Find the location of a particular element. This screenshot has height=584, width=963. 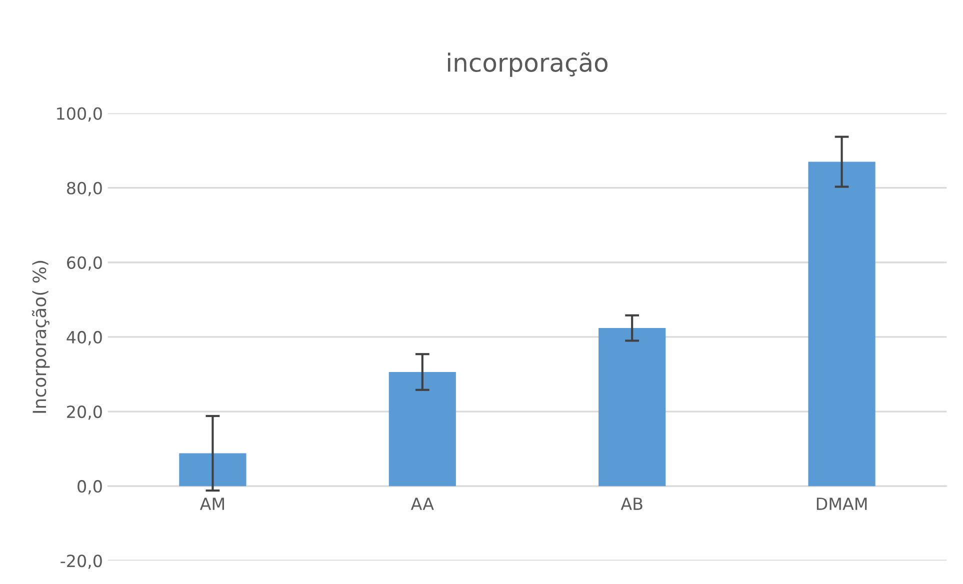

y-tick-label: 20,0 is located at coordinates (84, 412).